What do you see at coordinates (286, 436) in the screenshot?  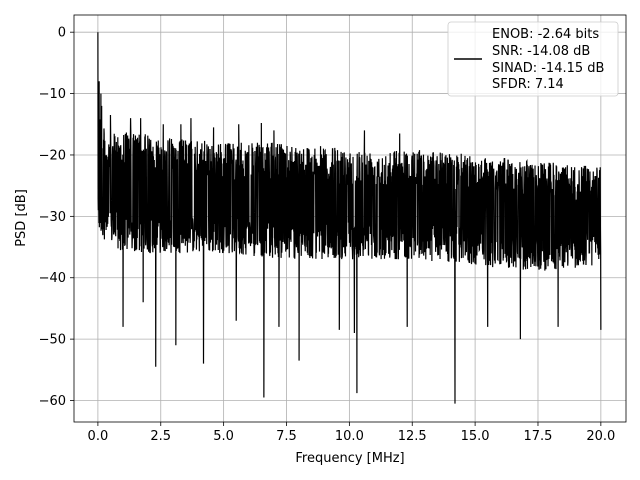 I see `x-tick-label: 7.5` at bounding box center [286, 436].